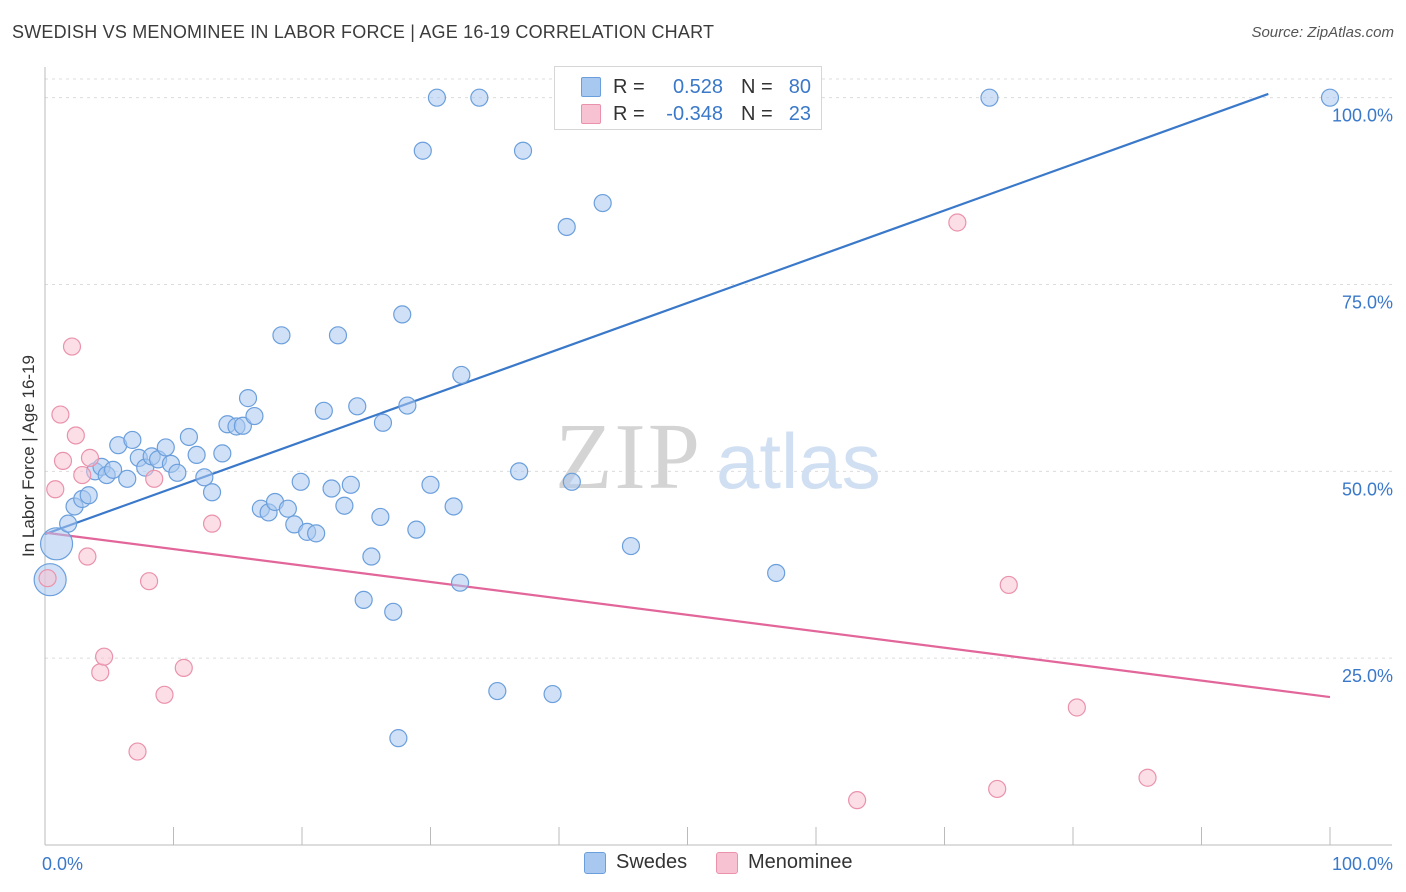 This screenshot has width=1406, height=892. I want to click on watermark-atlas: atlas, so click(798, 461).